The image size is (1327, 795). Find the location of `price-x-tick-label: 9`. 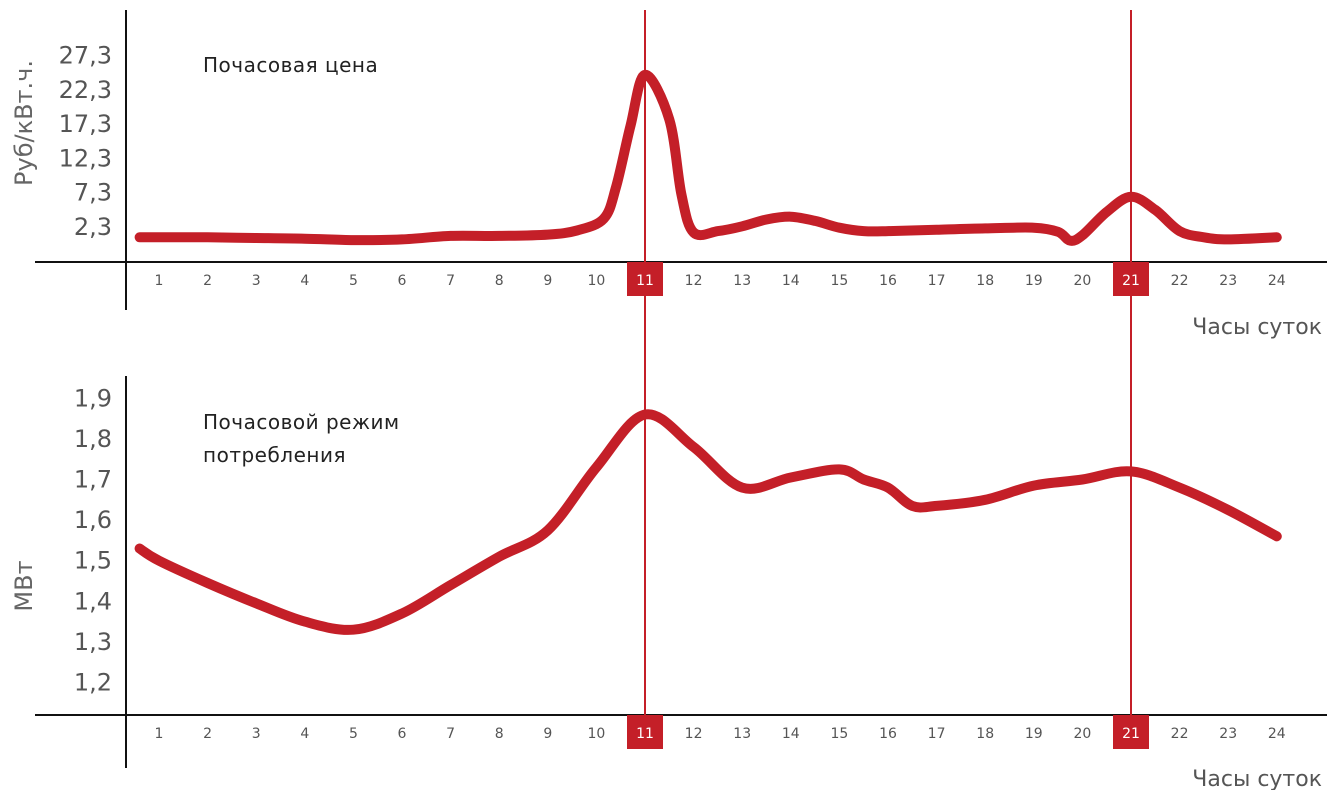

price-x-tick-label: 9 is located at coordinates (547, 281).